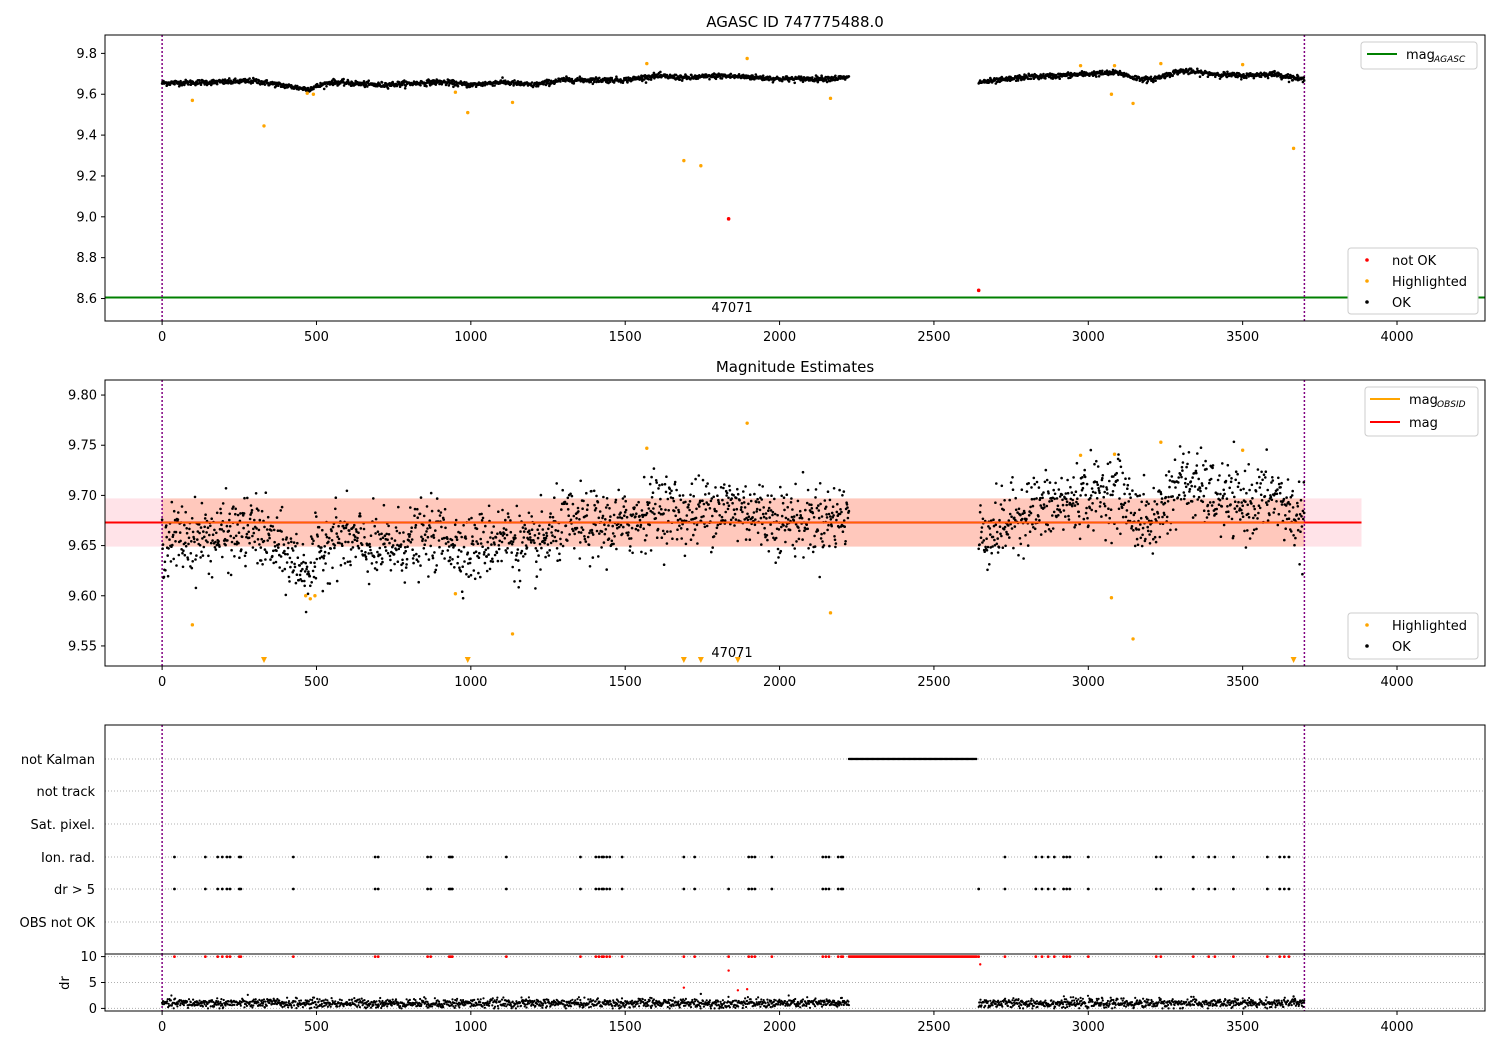 The height and width of the screenshot is (1050, 1500). I want to click on panel2-title: Magnitude Estimates, so click(795, 367).